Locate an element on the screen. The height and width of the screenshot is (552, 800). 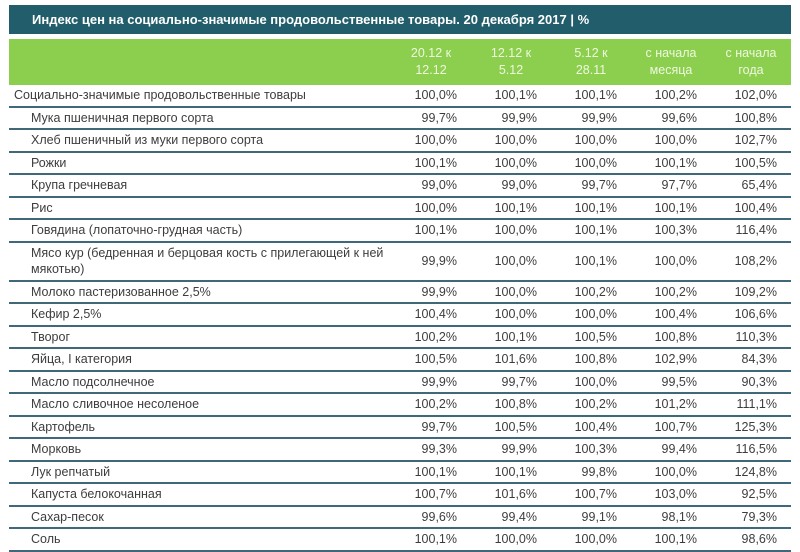
header-col-month-start: с начала месяца is located at coordinates (671, 62).